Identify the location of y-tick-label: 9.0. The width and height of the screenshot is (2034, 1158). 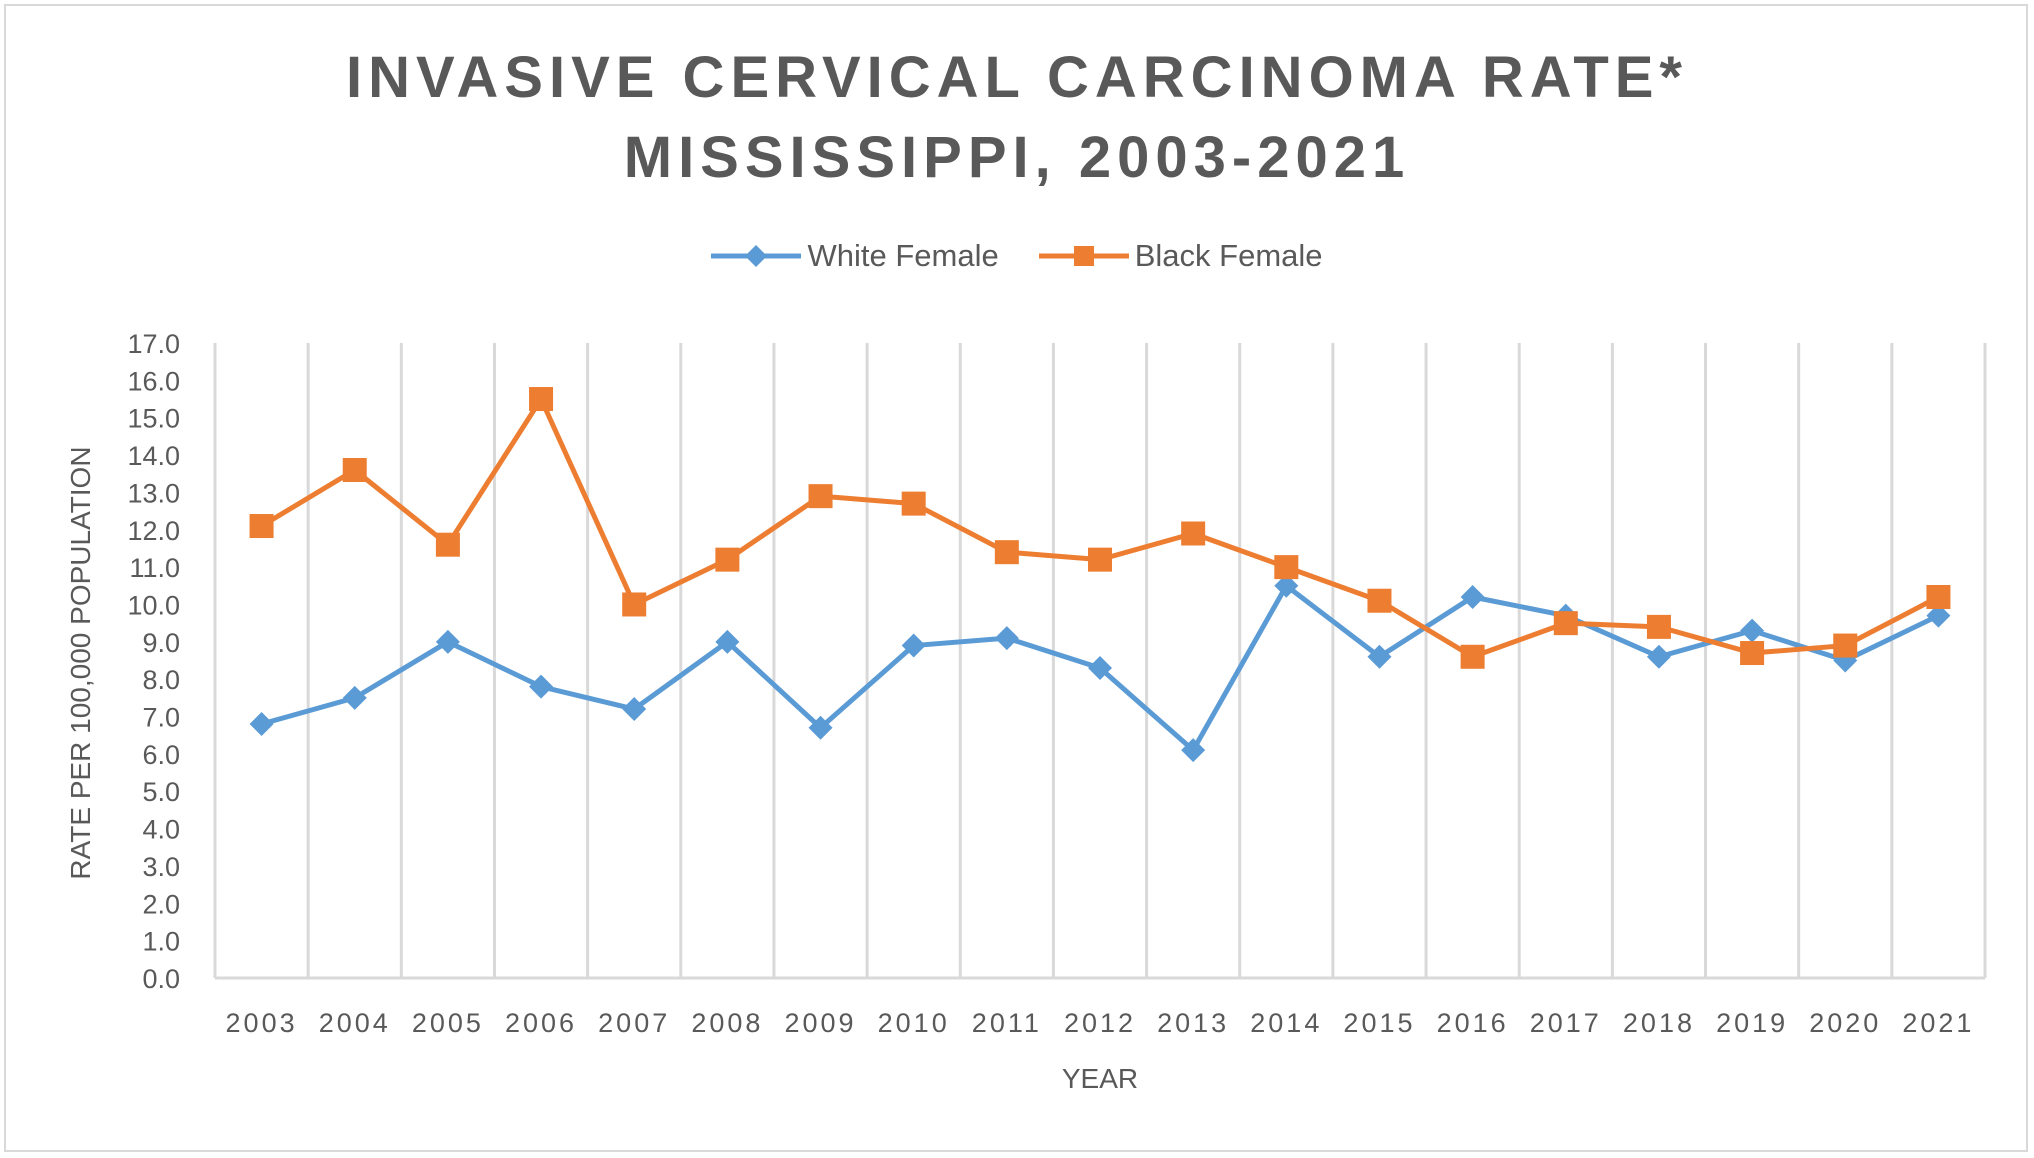
(161, 643).